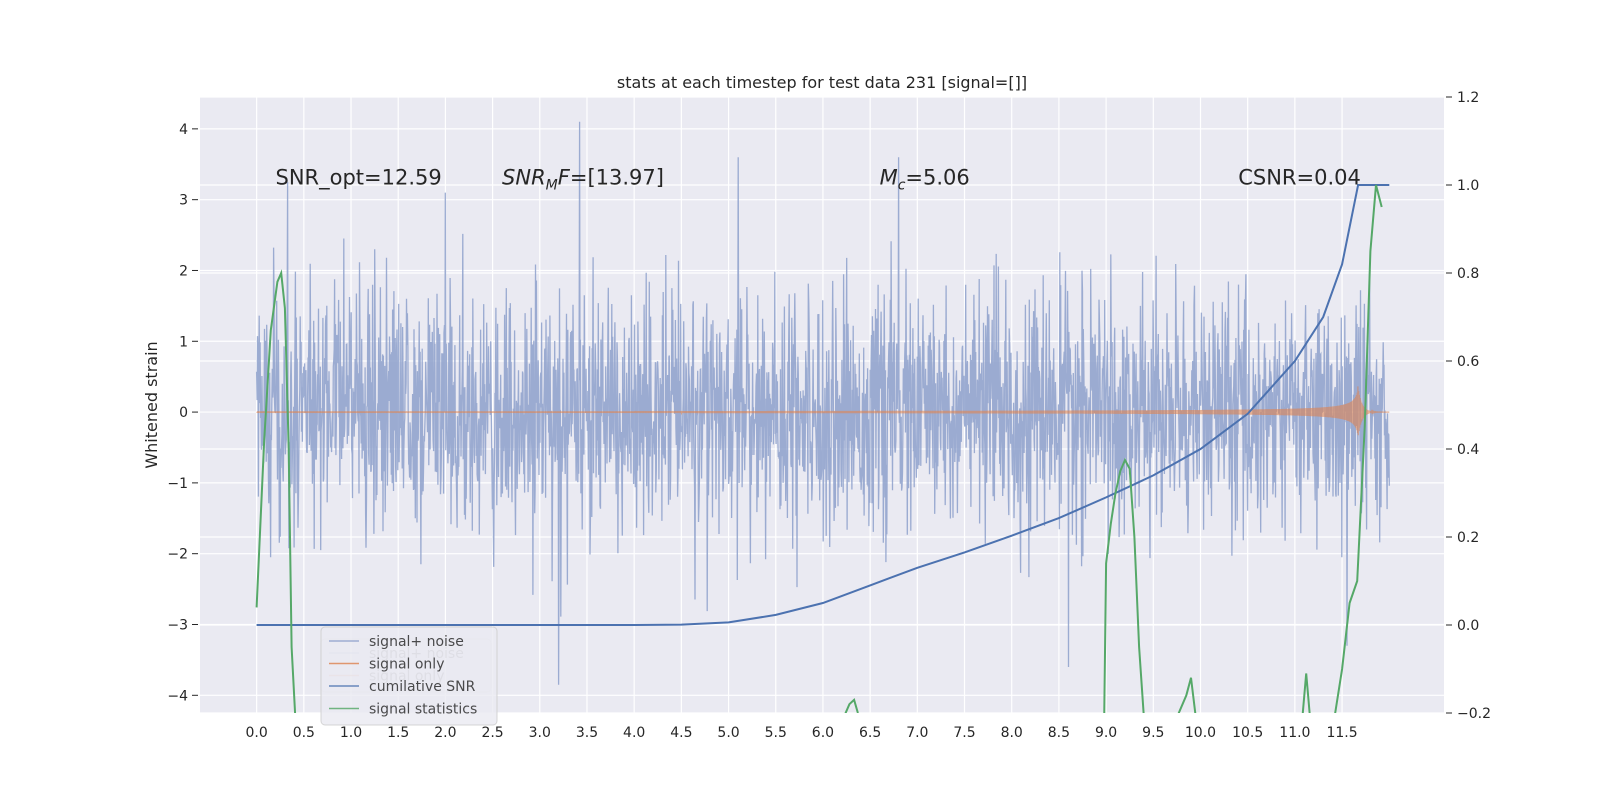 The height and width of the screenshot is (800, 1600). Describe the element at coordinates (902, 185) in the screenshot. I see `annotation-part: c` at that location.